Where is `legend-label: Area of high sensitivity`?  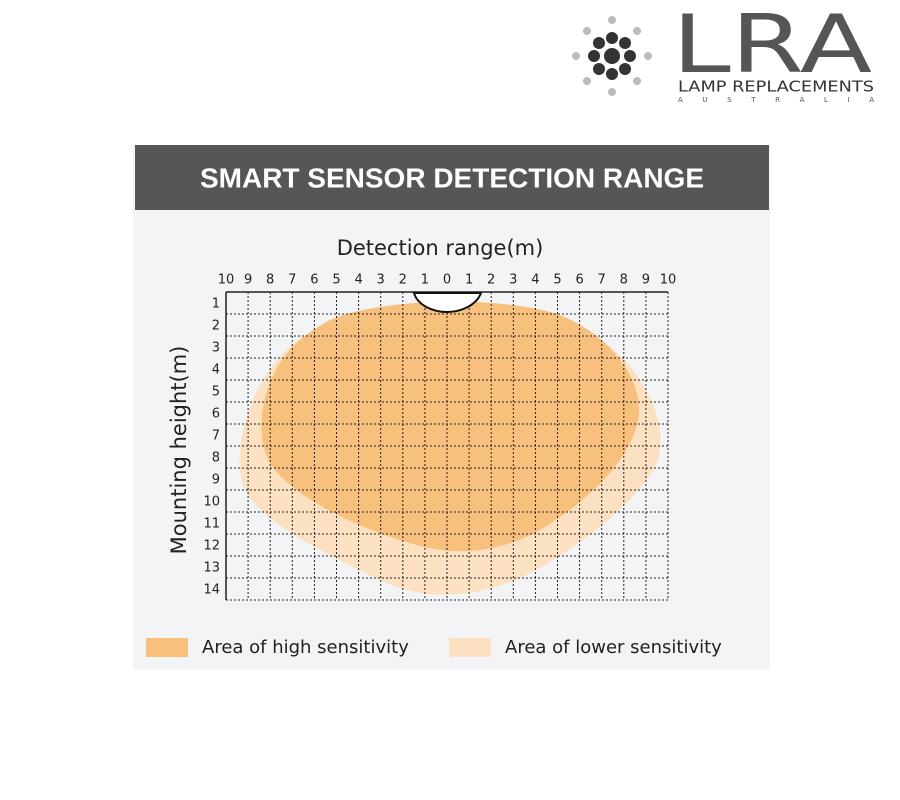 legend-label: Area of high sensitivity is located at coordinates (305, 647).